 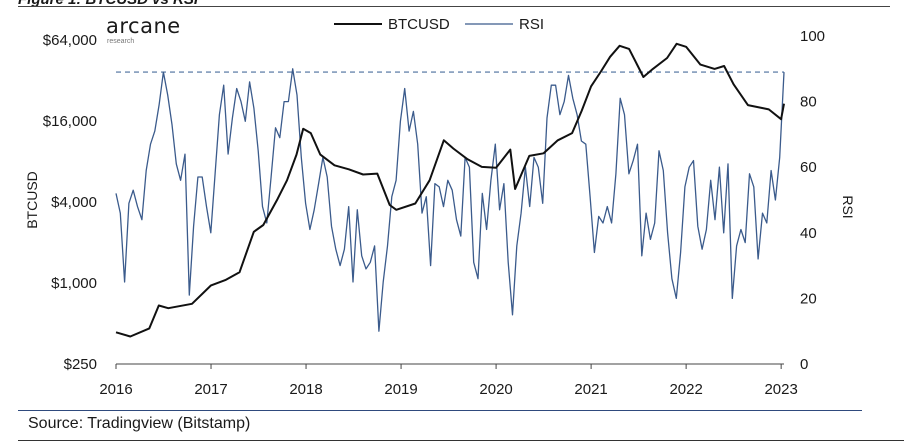 I want to click on arcane-research-logo: arcane research, so click(x=143, y=30).